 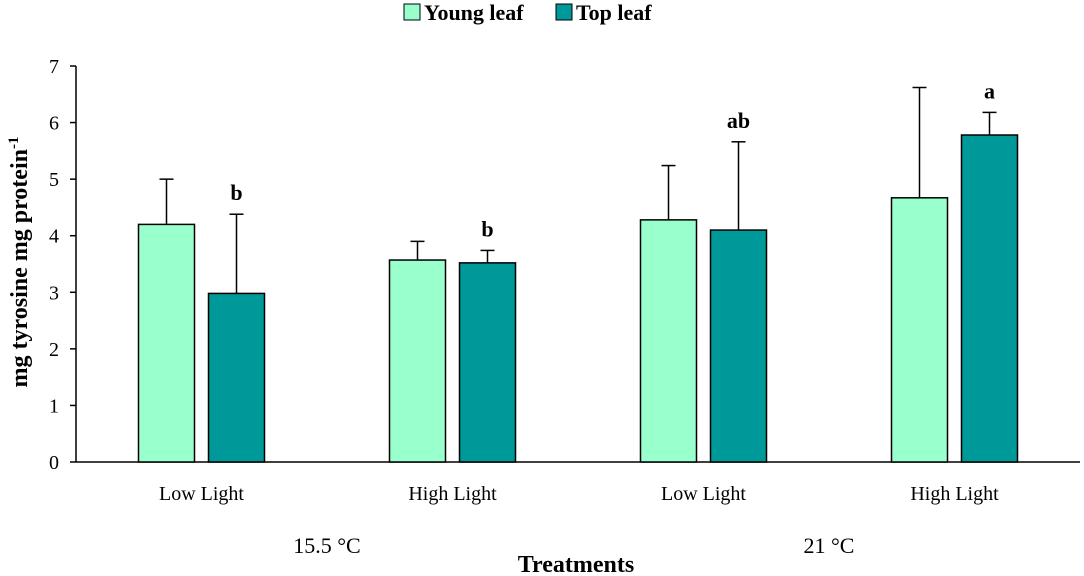 What do you see at coordinates (527, 12) in the screenshot?
I see `legend: Young leaf Top leaf` at bounding box center [527, 12].